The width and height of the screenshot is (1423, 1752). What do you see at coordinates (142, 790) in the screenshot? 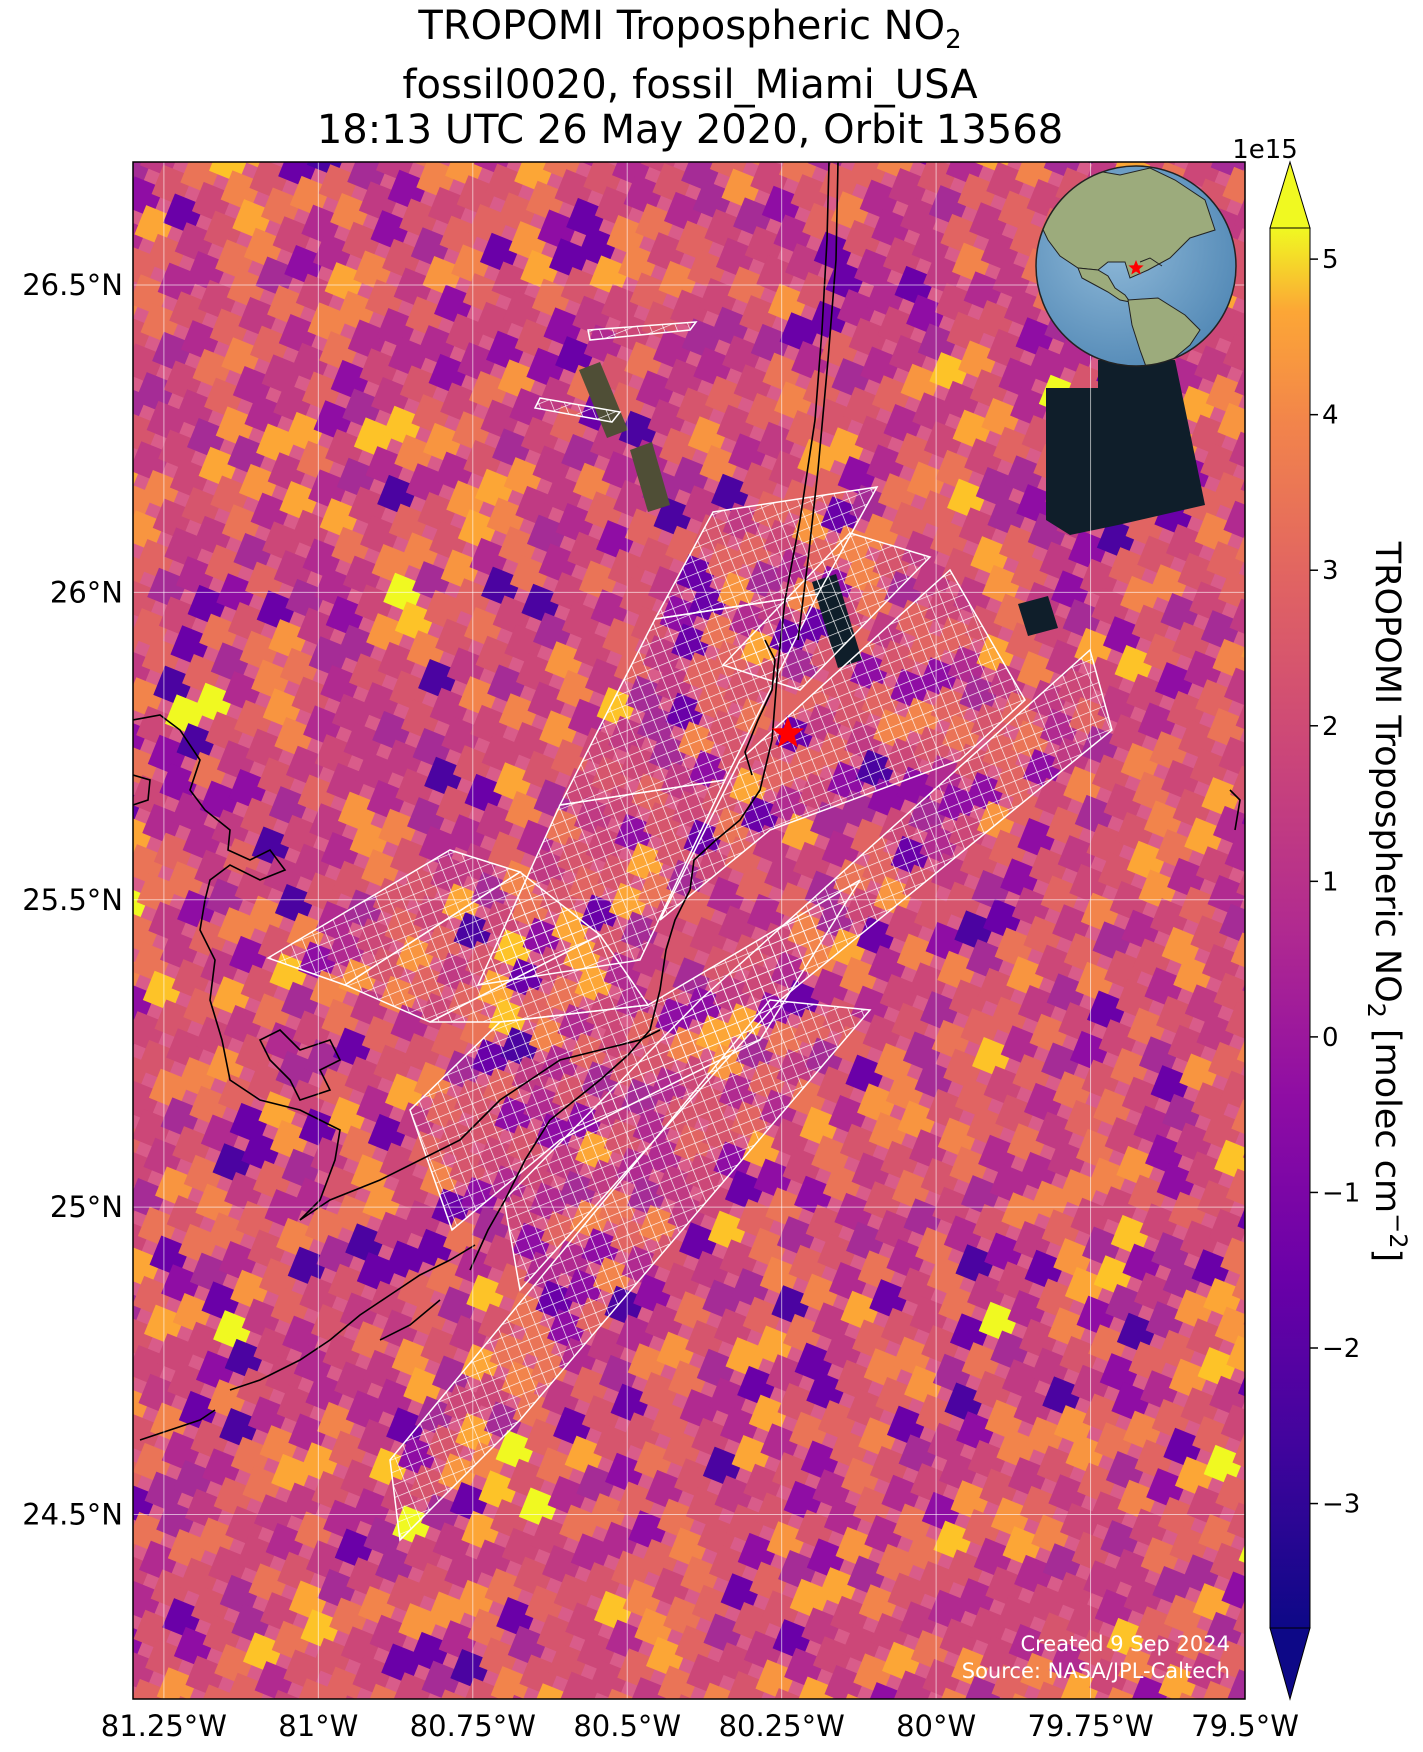
I see `west-islet` at bounding box center [142, 790].